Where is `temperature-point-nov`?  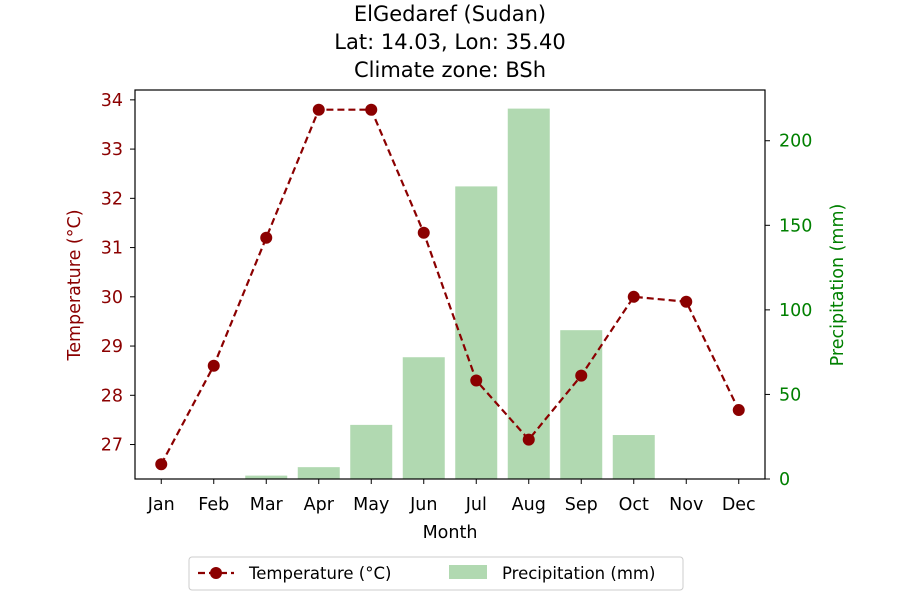
temperature-point-nov is located at coordinates (686, 301).